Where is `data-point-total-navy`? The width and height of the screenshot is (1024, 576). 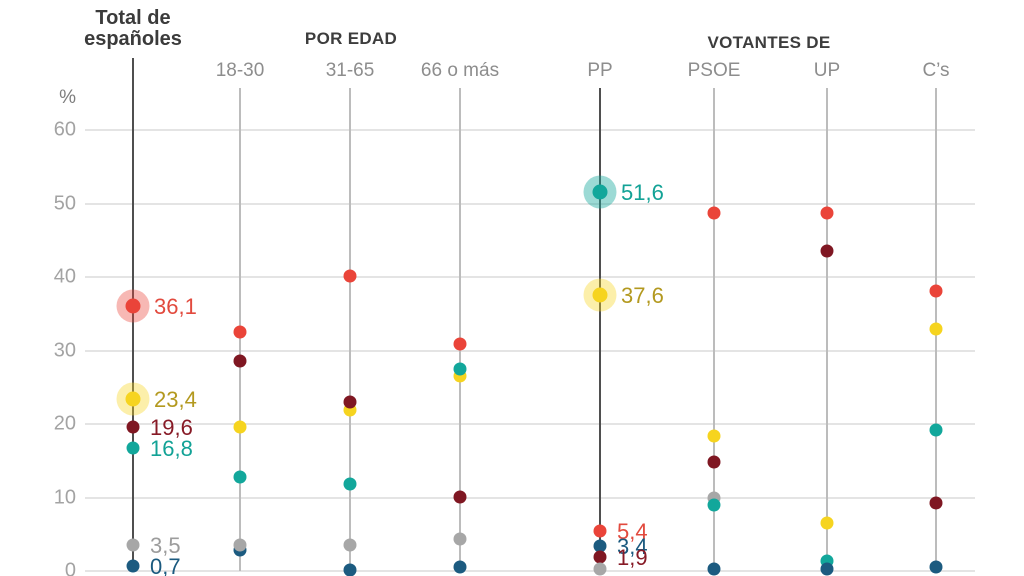
data-point-total-navy is located at coordinates (133, 566).